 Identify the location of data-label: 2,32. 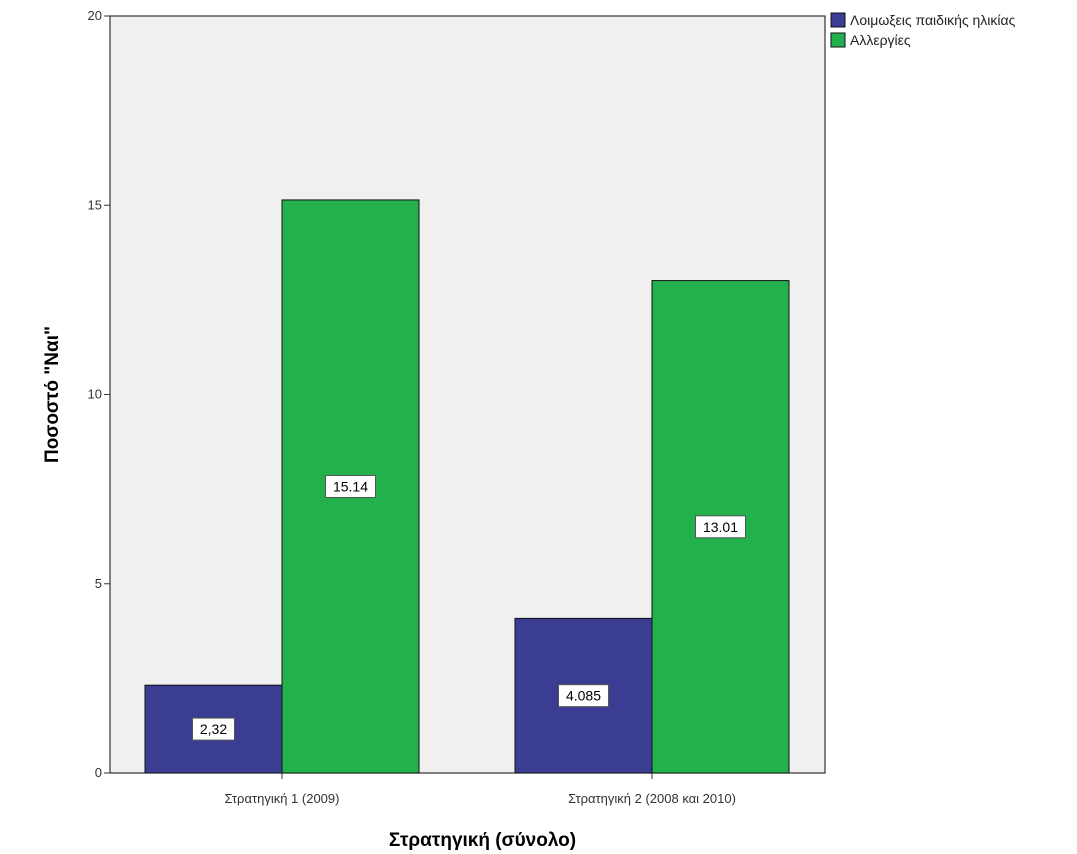
(213, 729).